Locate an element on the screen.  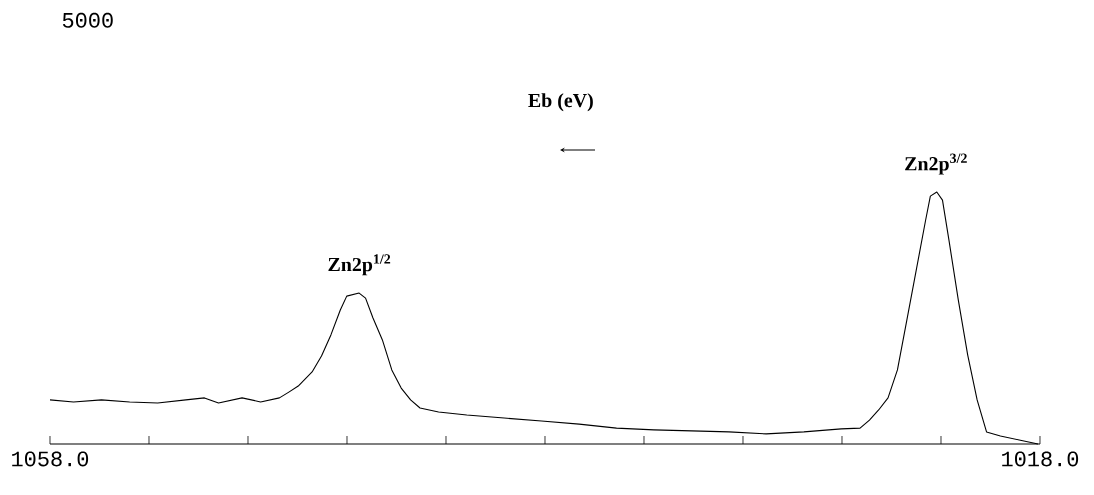
x-tick-label: 1058.0 is located at coordinates (50, 459).